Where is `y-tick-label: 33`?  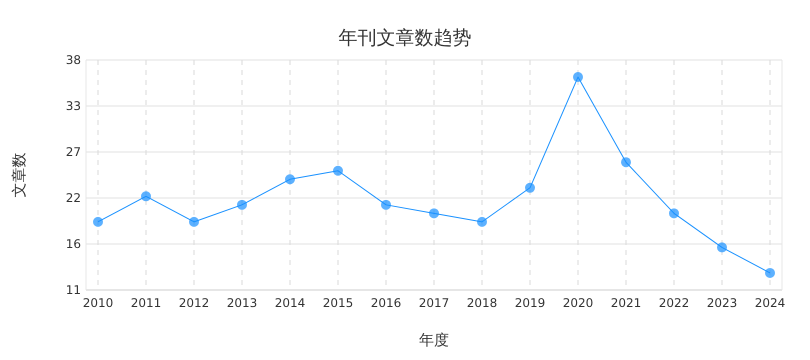
y-tick-label: 33 is located at coordinates (73, 106).